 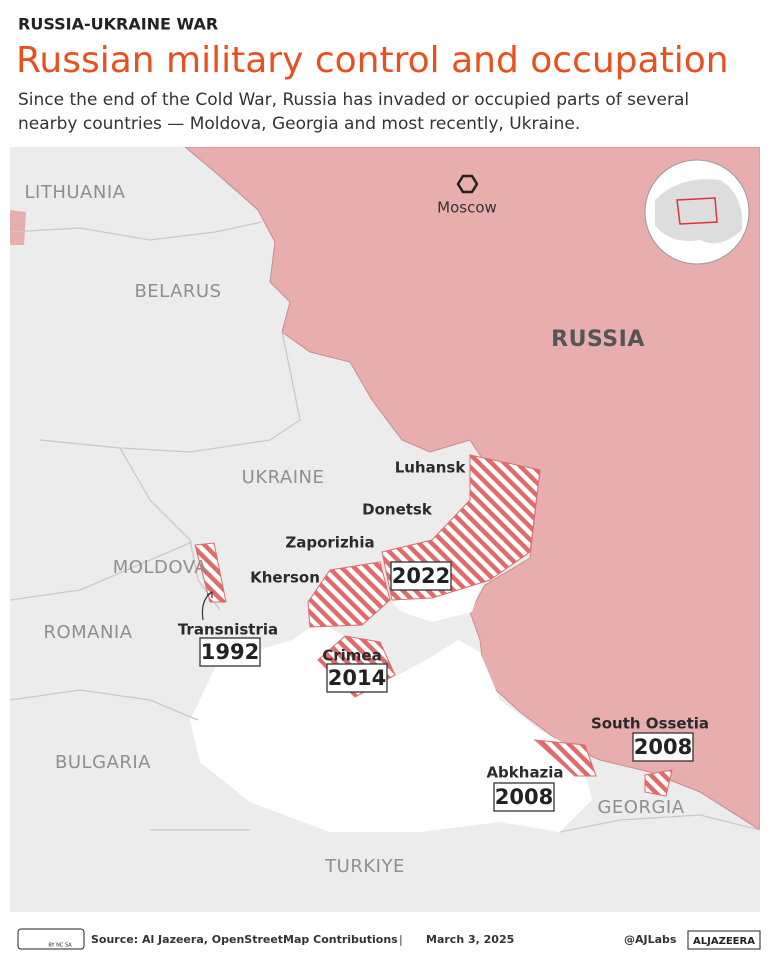 I want to click on year-label: 2014, so click(x=357, y=678).